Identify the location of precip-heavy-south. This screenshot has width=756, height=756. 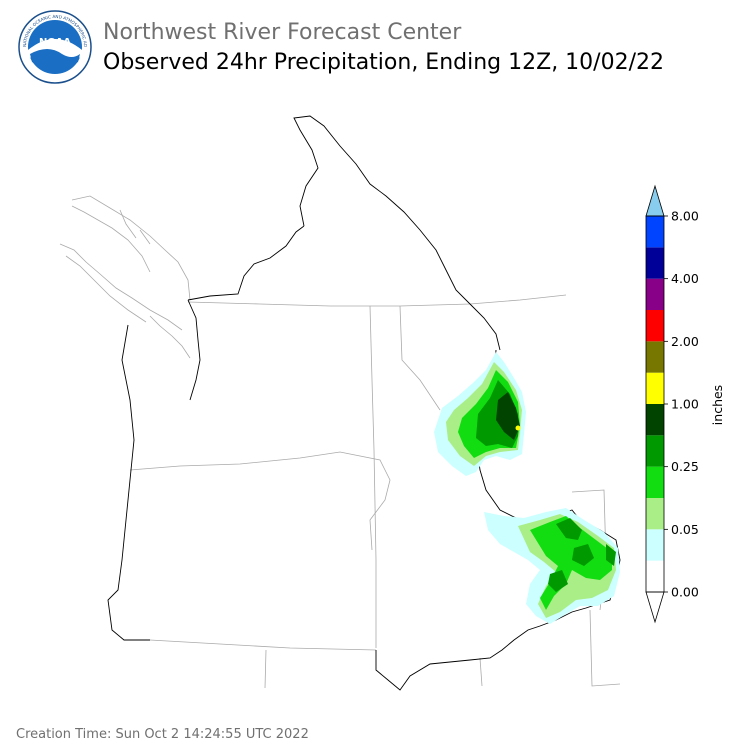
(582, 555).